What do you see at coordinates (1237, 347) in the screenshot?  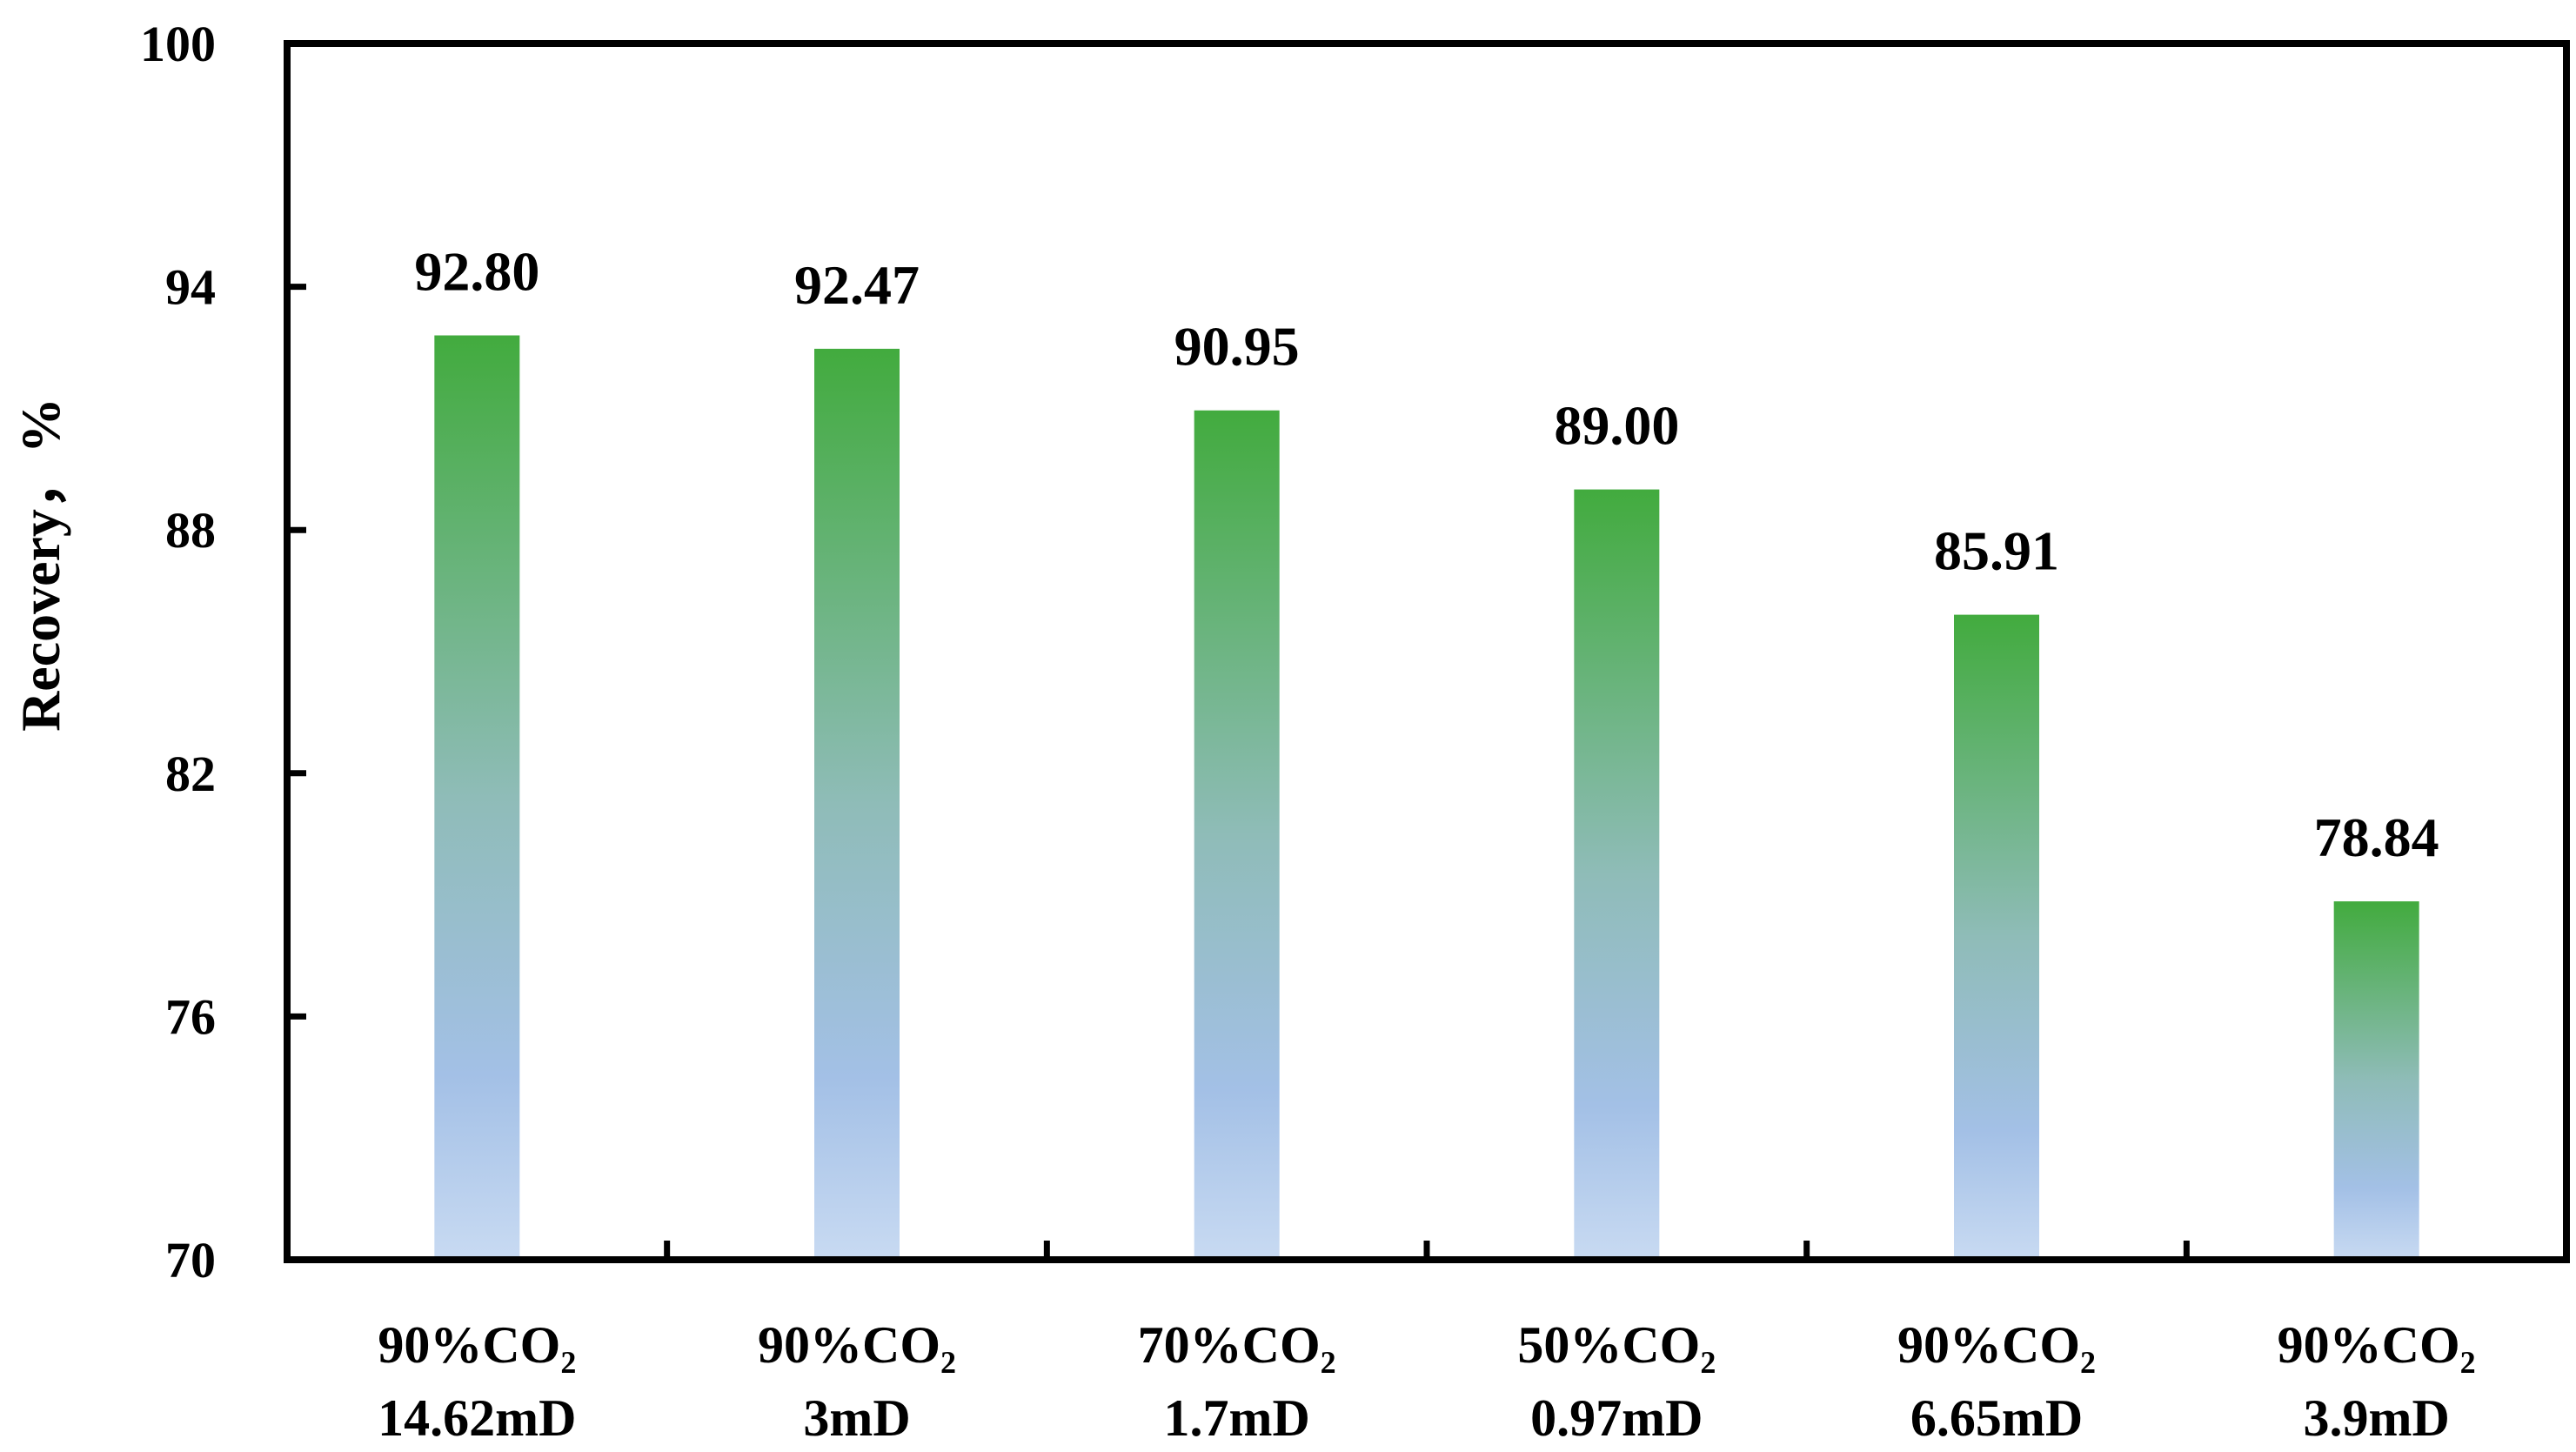 I see `value-label-3: 90.95` at bounding box center [1237, 347].